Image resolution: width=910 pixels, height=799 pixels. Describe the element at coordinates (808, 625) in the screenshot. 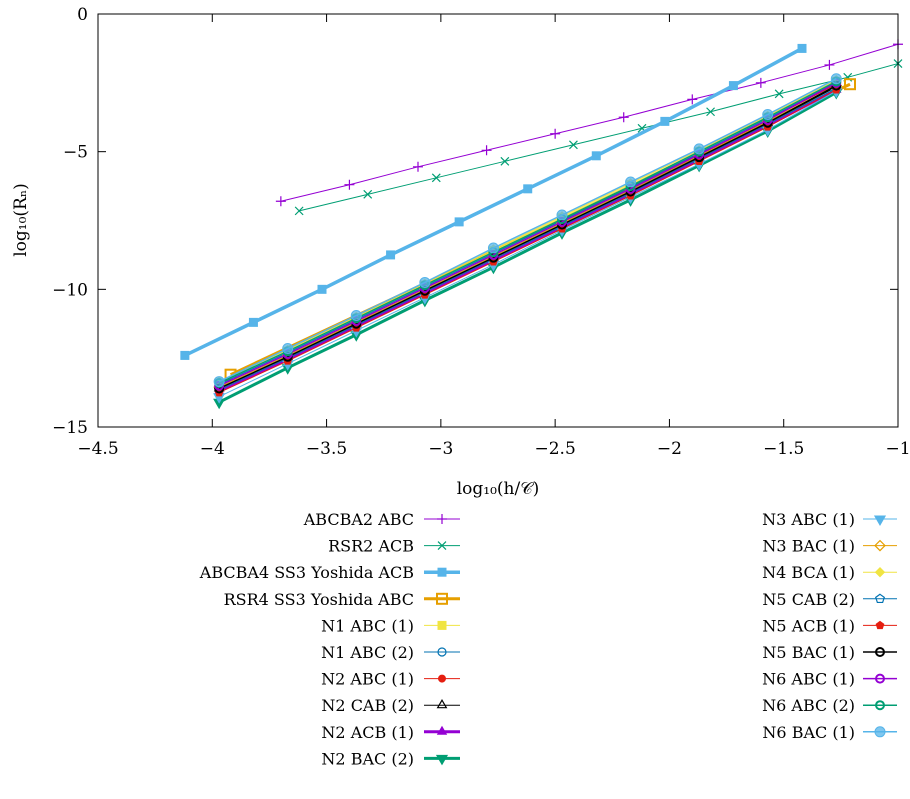

I see `legend-label: N5 ACB (1)` at that location.